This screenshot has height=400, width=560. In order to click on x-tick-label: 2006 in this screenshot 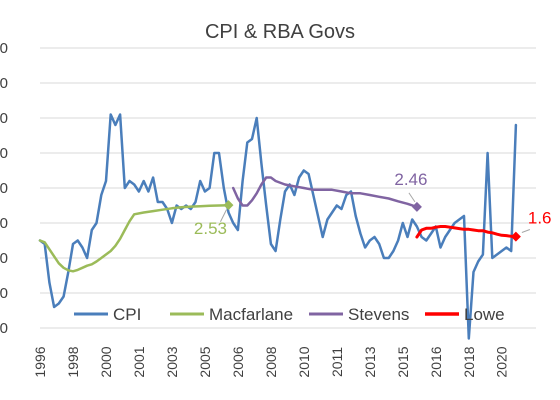, I will do `click(238, 361)`.